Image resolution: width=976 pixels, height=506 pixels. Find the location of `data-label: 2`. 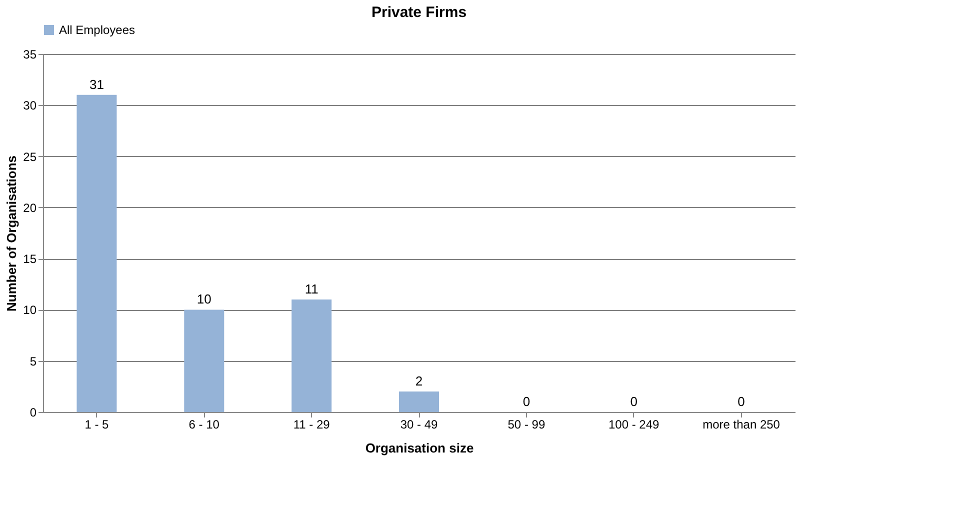

data-label: 2 is located at coordinates (419, 381).